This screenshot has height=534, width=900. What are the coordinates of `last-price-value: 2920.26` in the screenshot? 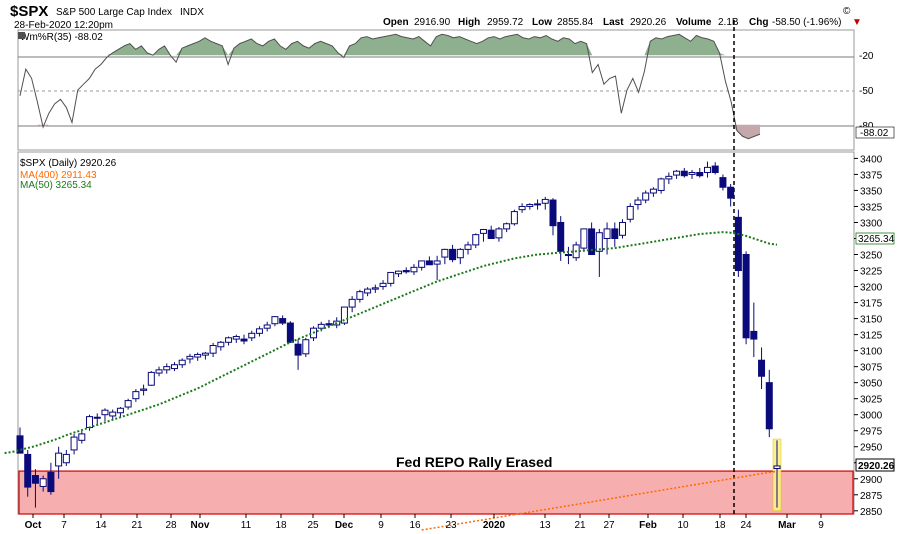 It's located at (876, 466).